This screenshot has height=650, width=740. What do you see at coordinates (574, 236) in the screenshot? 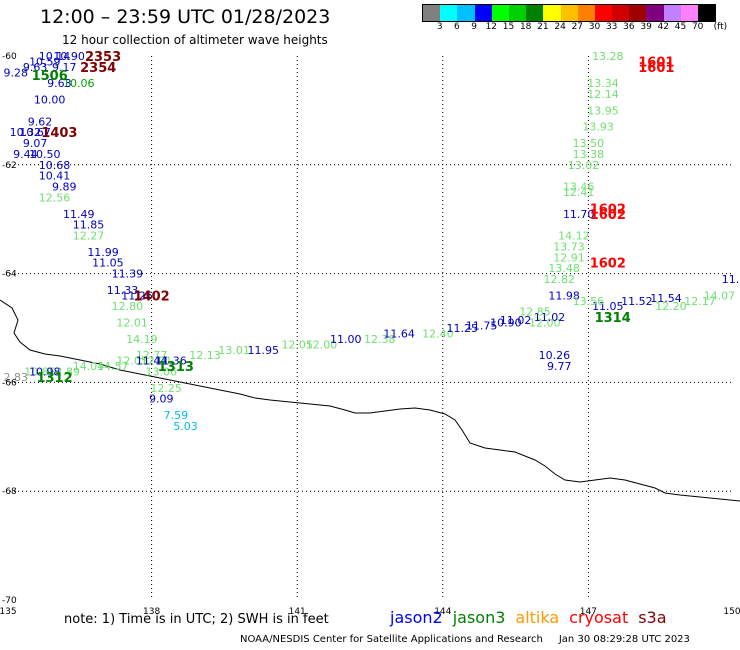
I see `swh-value-label: 14.12` at bounding box center [574, 236].